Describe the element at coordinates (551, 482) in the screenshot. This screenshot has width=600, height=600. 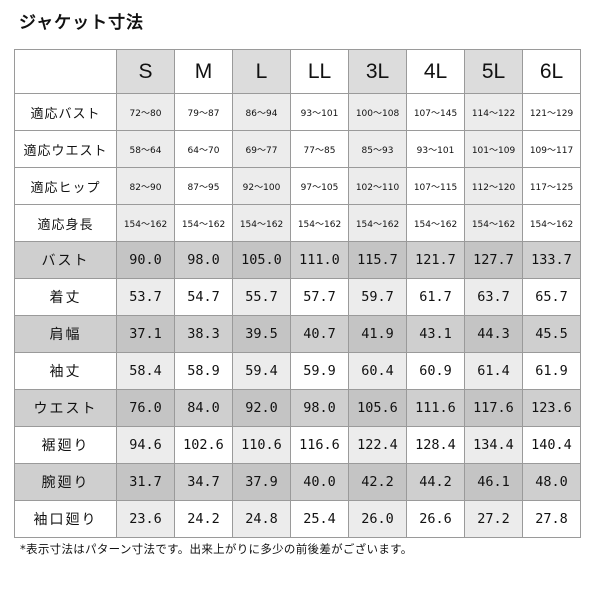
I see `table-cell: 48.0` at that location.